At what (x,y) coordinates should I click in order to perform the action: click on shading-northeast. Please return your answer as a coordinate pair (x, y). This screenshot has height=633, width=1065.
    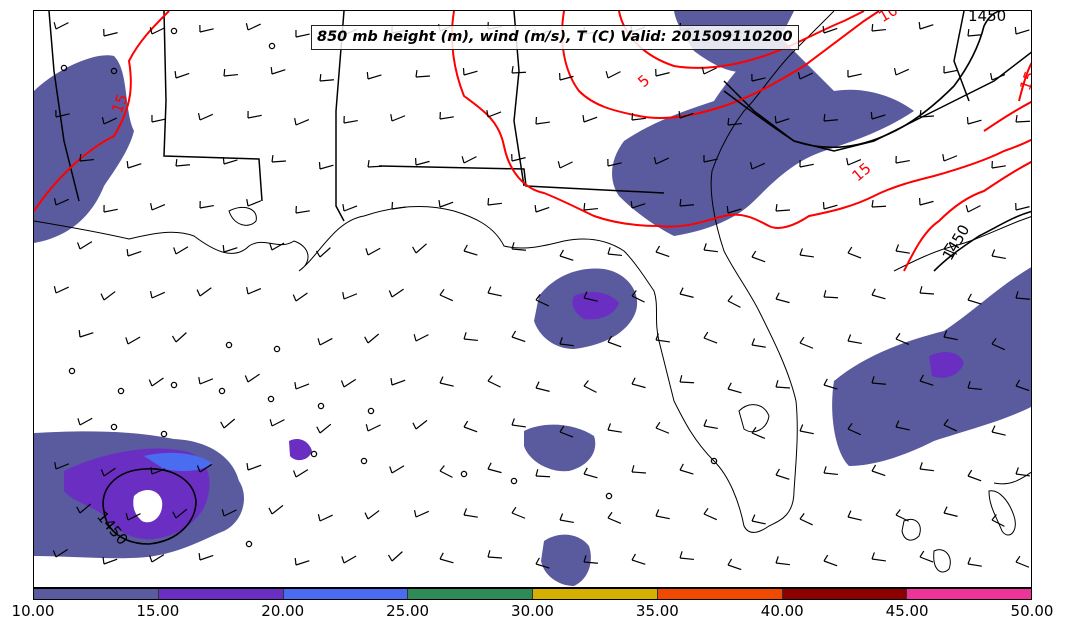
    Looking at the image, I should click on (763, 133).